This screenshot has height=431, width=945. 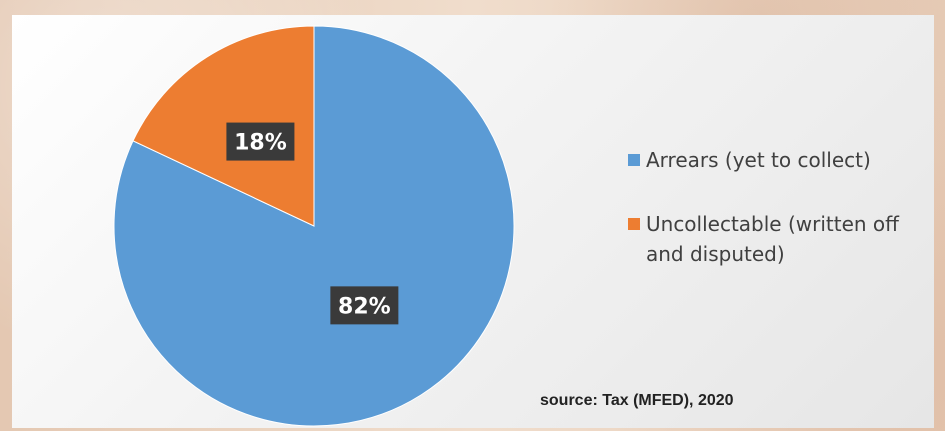 I want to click on data-label-text: 82%, so click(x=364, y=306).